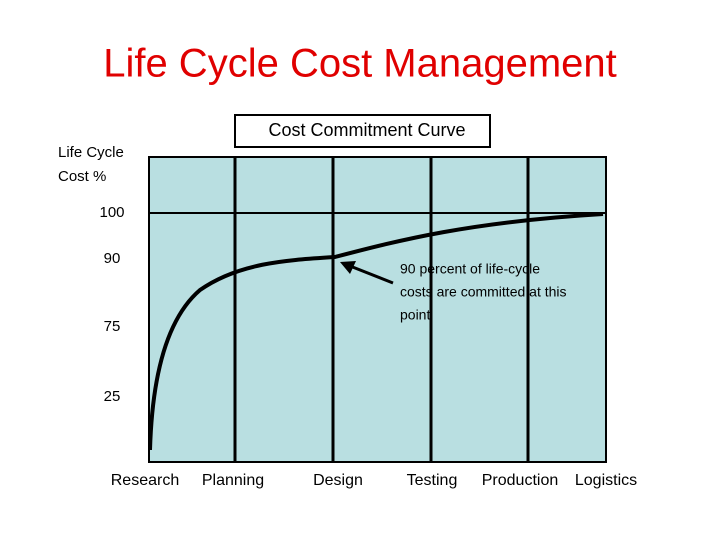 This screenshot has height=545, width=720. I want to click on y-label: Cost %, so click(82, 176).